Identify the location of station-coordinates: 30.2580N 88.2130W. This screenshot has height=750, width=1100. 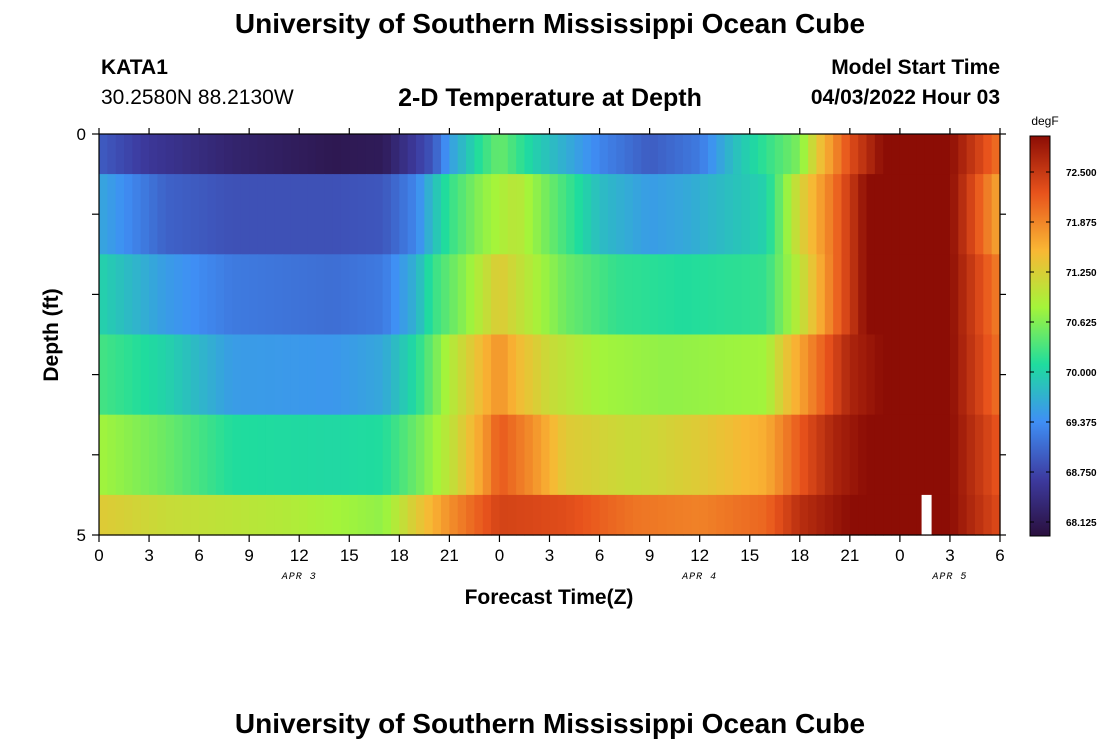
(197, 97).